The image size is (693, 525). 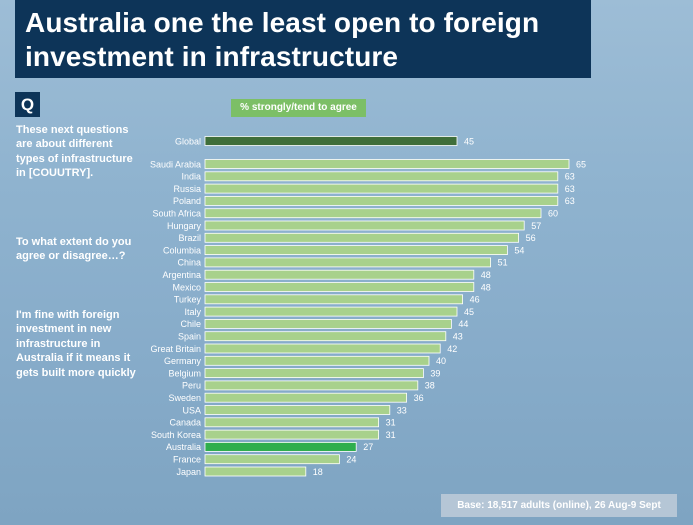 I want to click on value-label-global: 45, so click(x=469, y=141).